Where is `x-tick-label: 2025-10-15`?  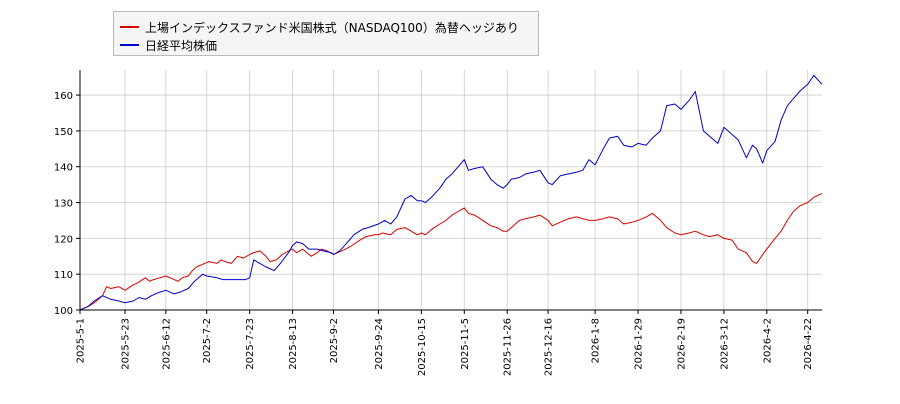 x-tick-label: 2025-10-15 is located at coordinates (422, 347).